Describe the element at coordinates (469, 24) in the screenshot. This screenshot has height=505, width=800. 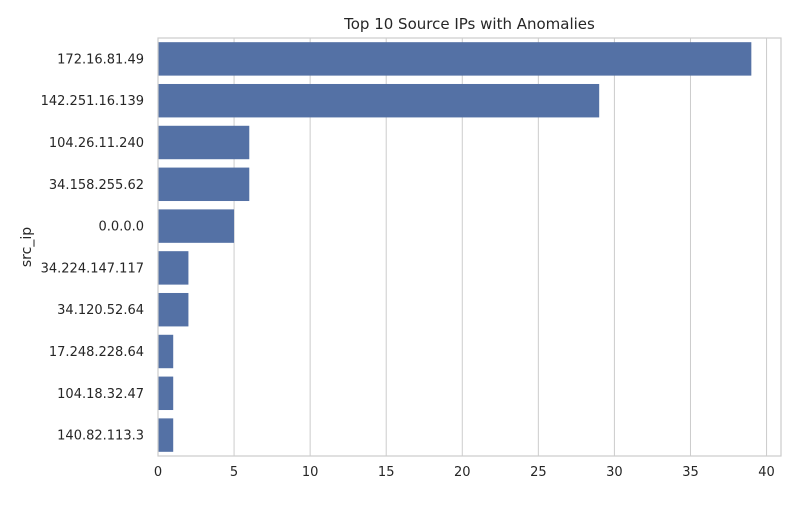
I see `chart-title: Top 10 Source IPs with Anomalies` at that location.